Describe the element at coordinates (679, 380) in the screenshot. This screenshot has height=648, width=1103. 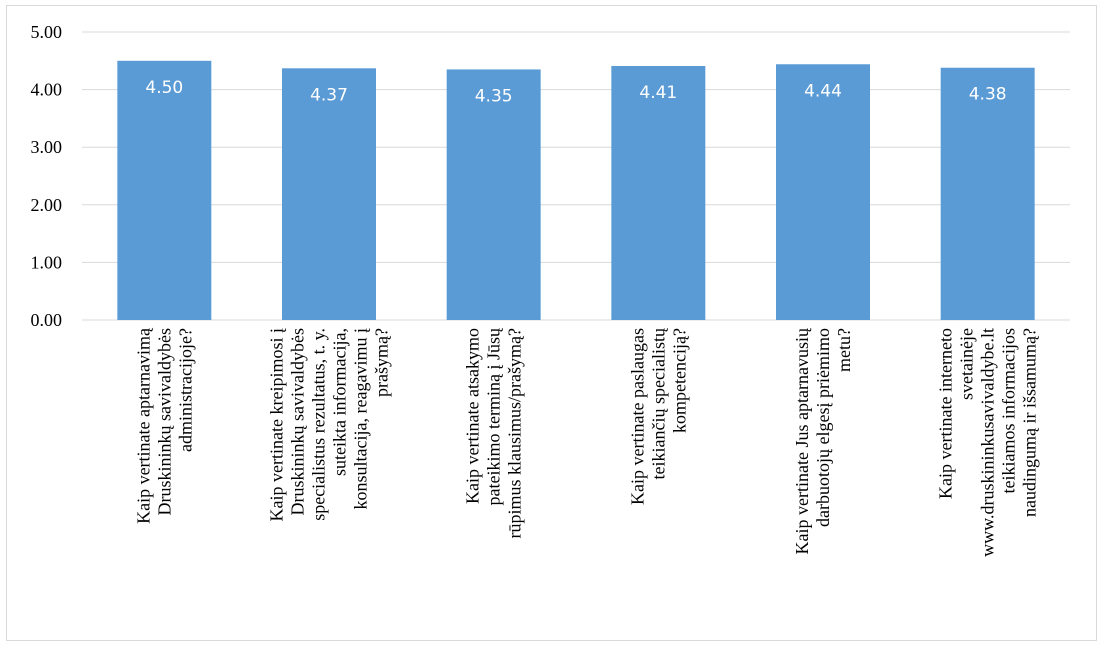
I see `x-category-label-line: kompetenciją?` at that location.